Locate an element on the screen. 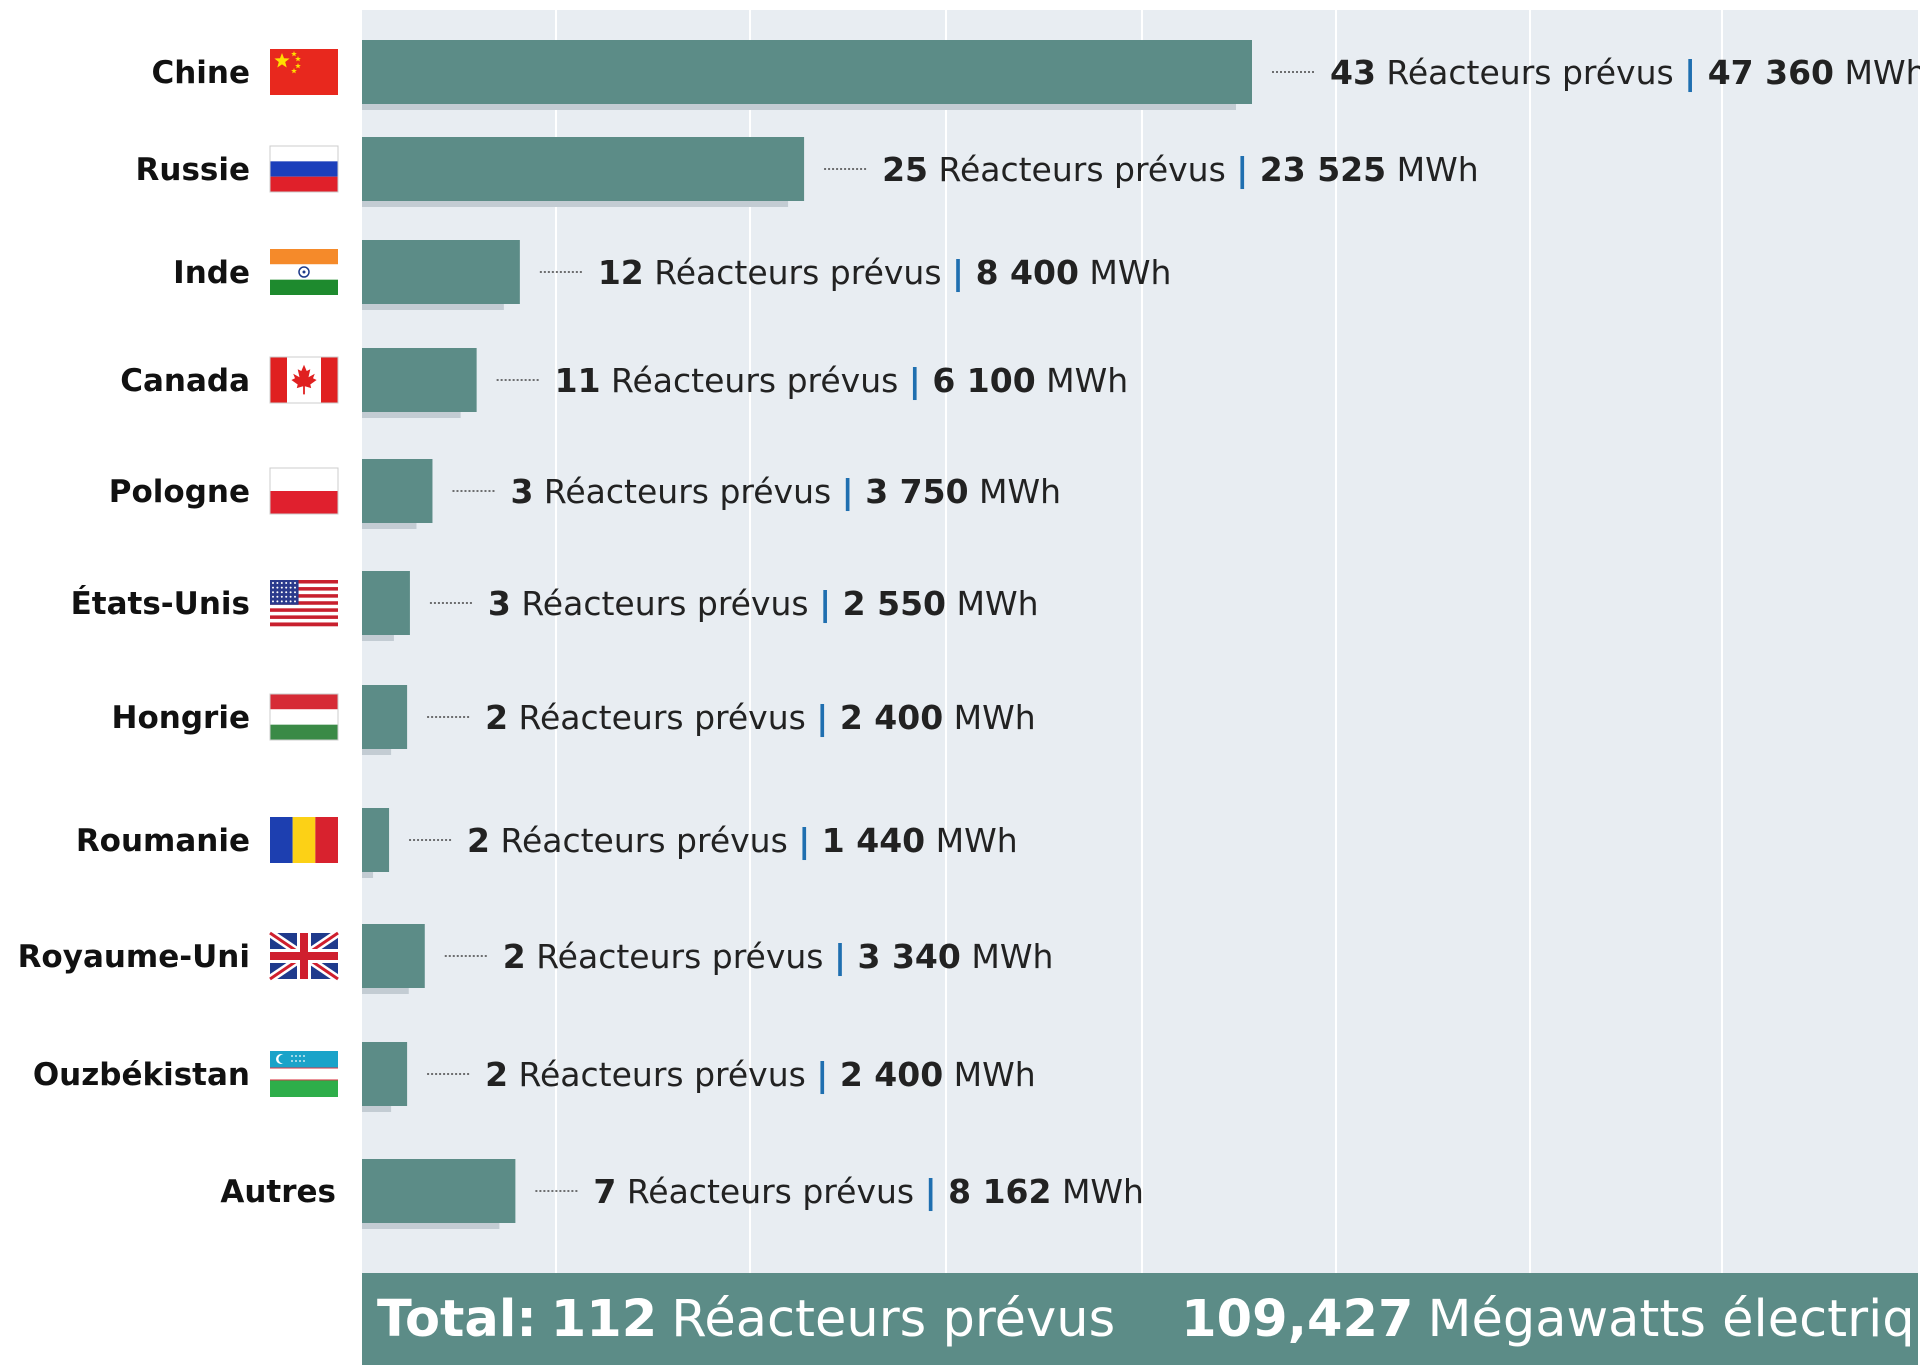  total-reactors: Total: 112 Réacteurs prévus is located at coordinates (746, 1319).